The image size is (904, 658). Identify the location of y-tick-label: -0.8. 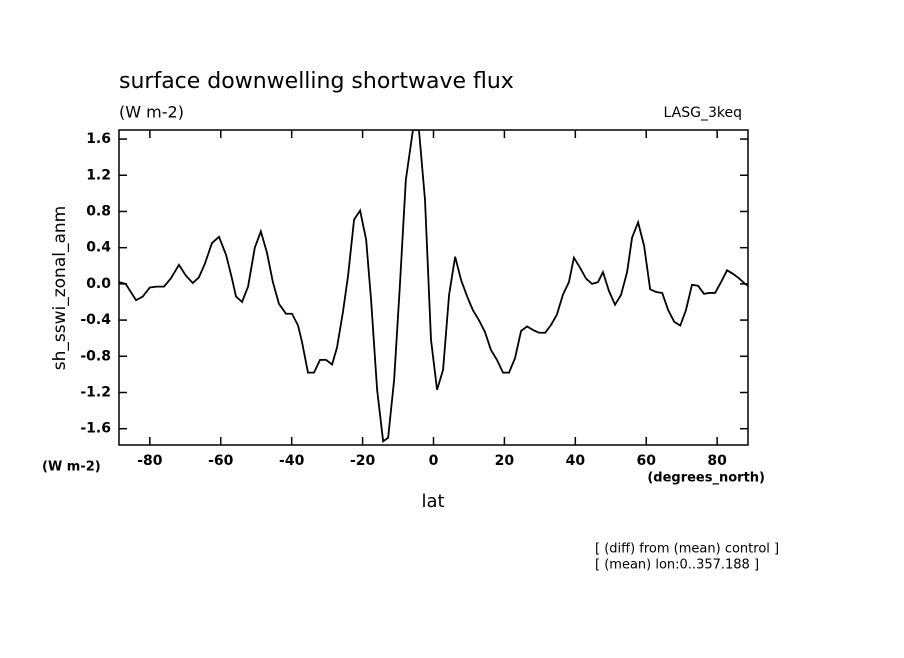
(95, 356).